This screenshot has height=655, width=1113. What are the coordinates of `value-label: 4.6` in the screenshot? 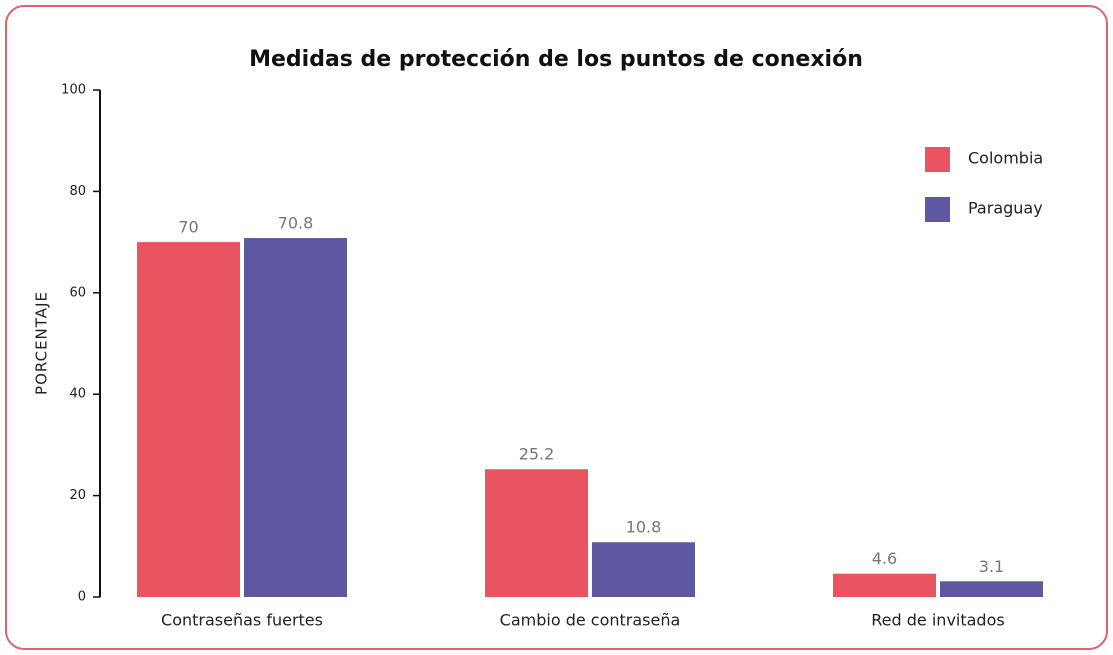 It's located at (884, 558).